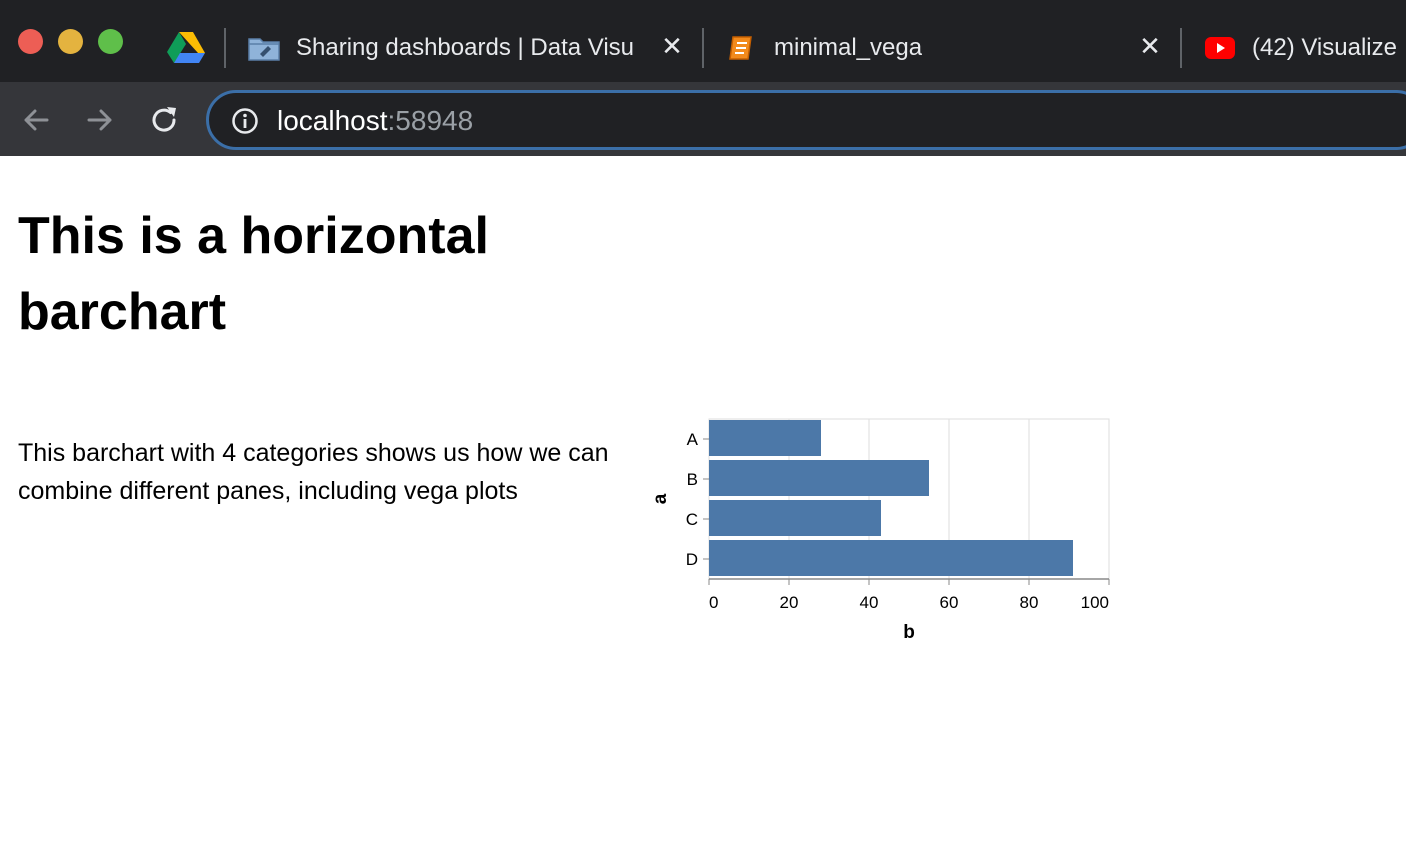 This screenshot has height=852, width=1406. Describe the element at coordinates (264, 48) in the screenshot. I see `folder-icon` at that location.